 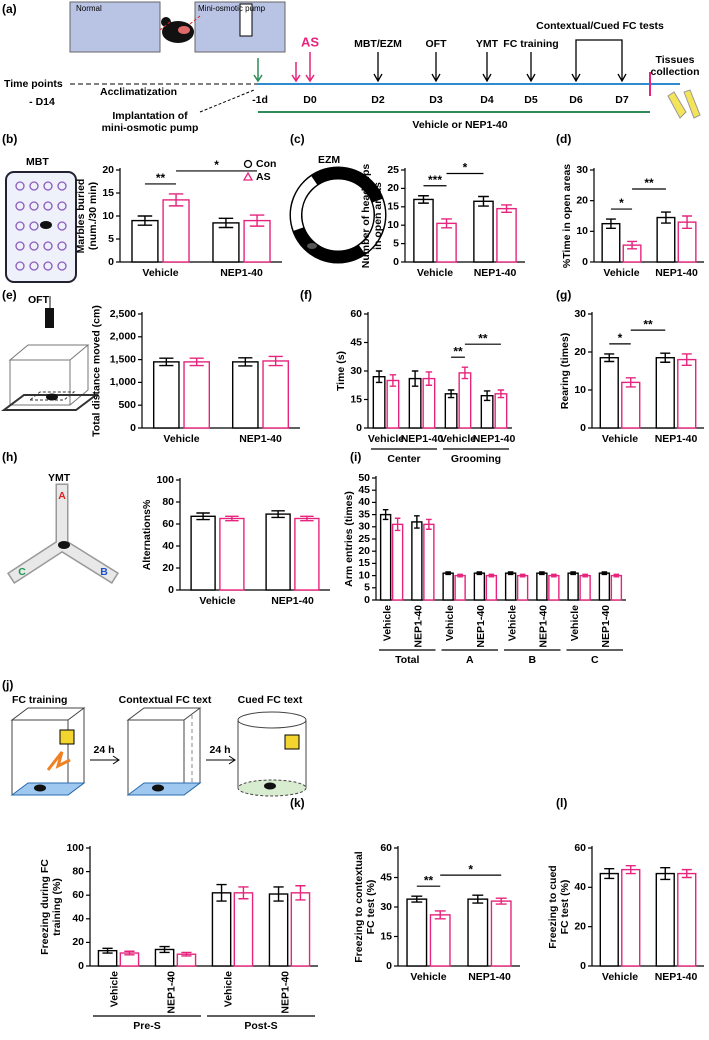 What do you see at coordinates (378, 44) in the screenshot?
I see `event-label: MBT/EZM` at bounding box center [378, 44].